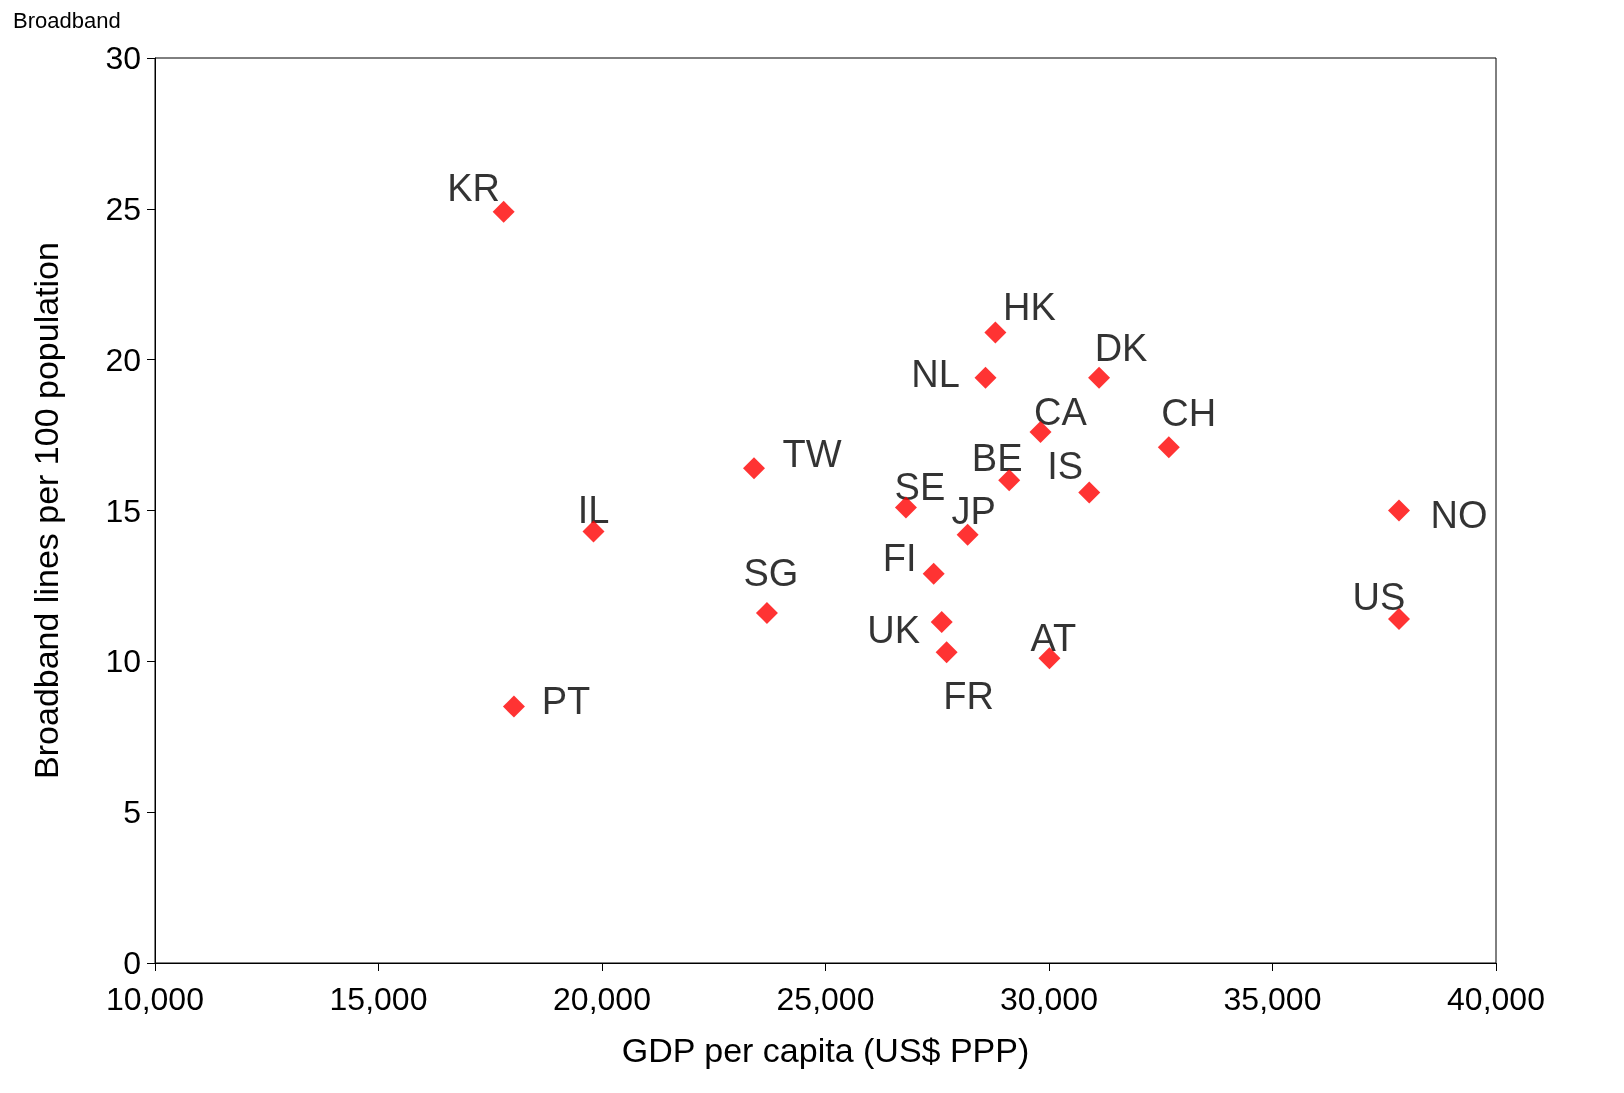  What do you see at coordinates (378, 999) in the screenshot?
I see `x-tick-label: 15,000` at bounding box center [378, 999].